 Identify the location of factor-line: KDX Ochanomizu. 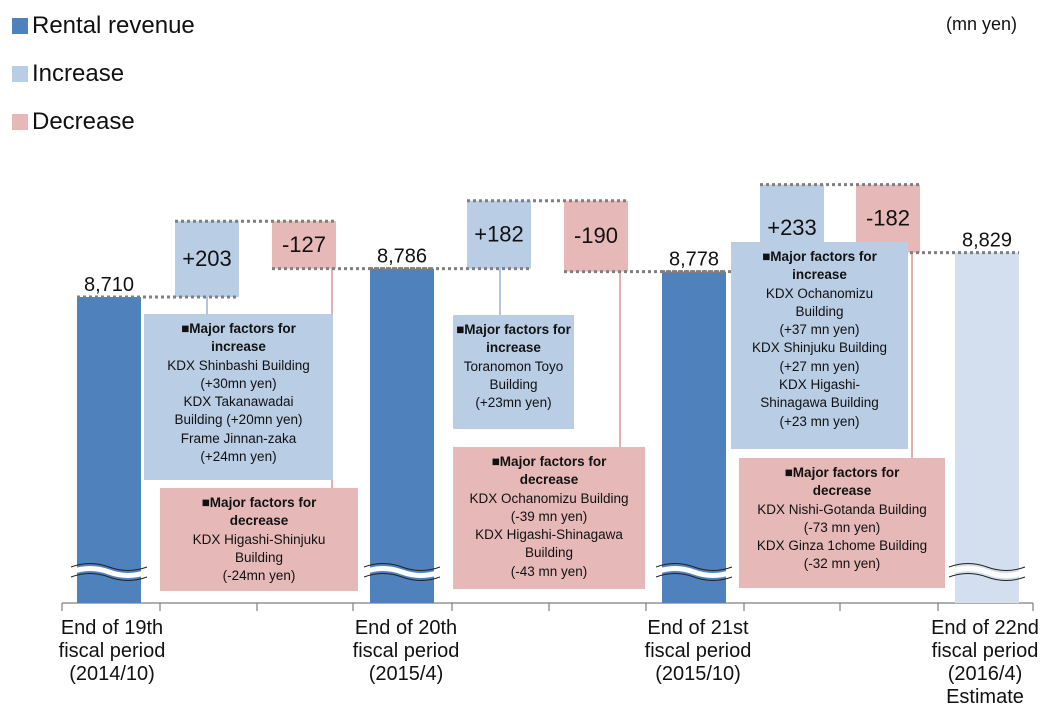
(819, 293).